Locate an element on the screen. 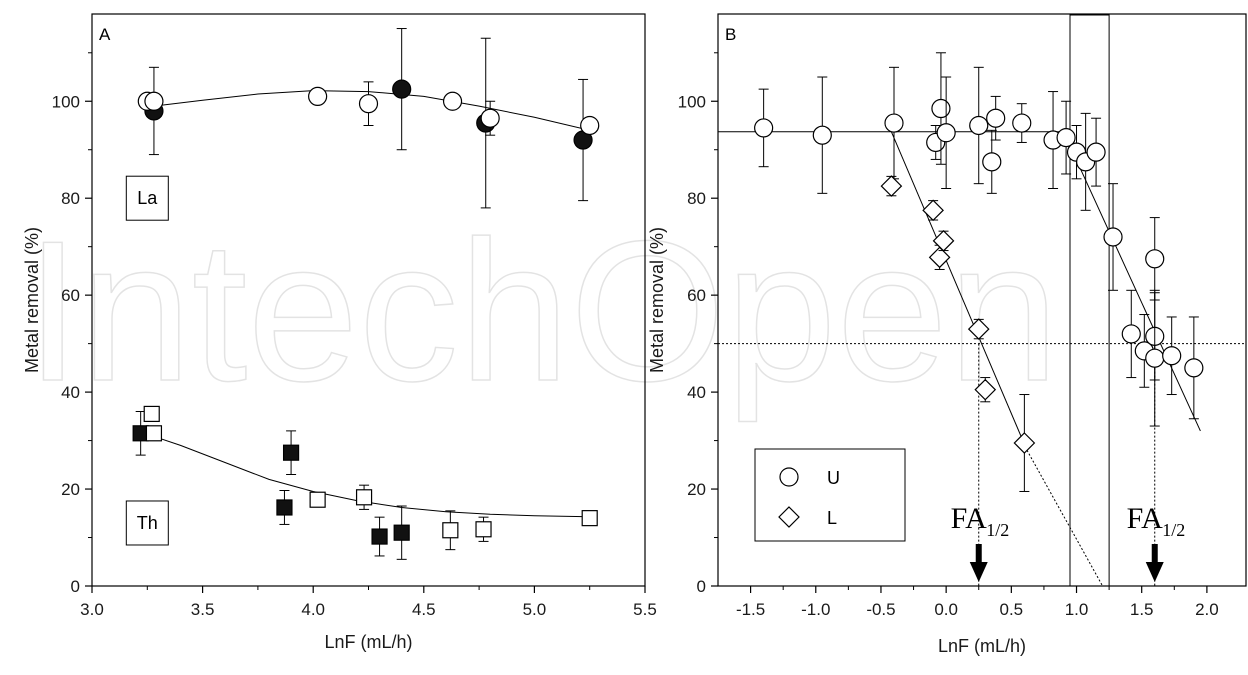 The width and height of the screenshot is (1248, 675). legend-box is located at coordinates (830, 495).